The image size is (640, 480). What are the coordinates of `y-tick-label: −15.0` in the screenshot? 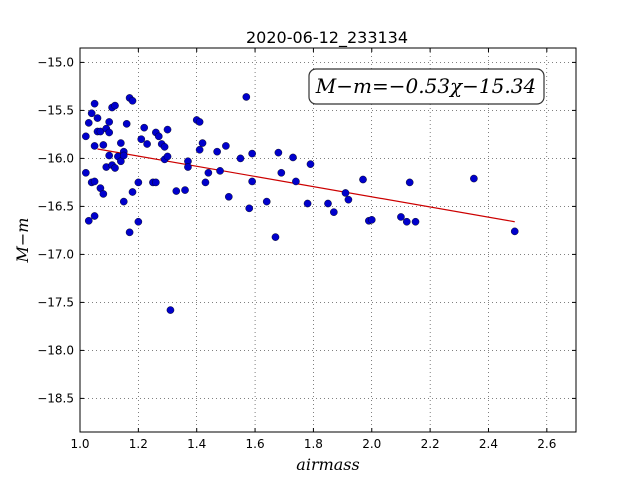 It's located at (55, 62).